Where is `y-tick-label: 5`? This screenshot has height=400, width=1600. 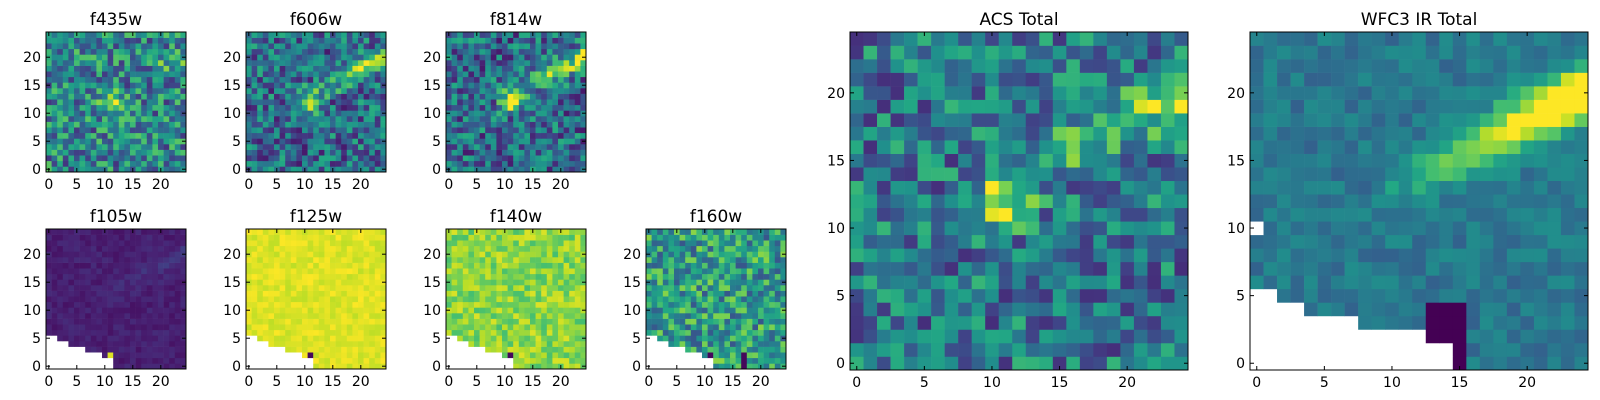 y-tick-label: 5 is located at coordinates (236, 142).